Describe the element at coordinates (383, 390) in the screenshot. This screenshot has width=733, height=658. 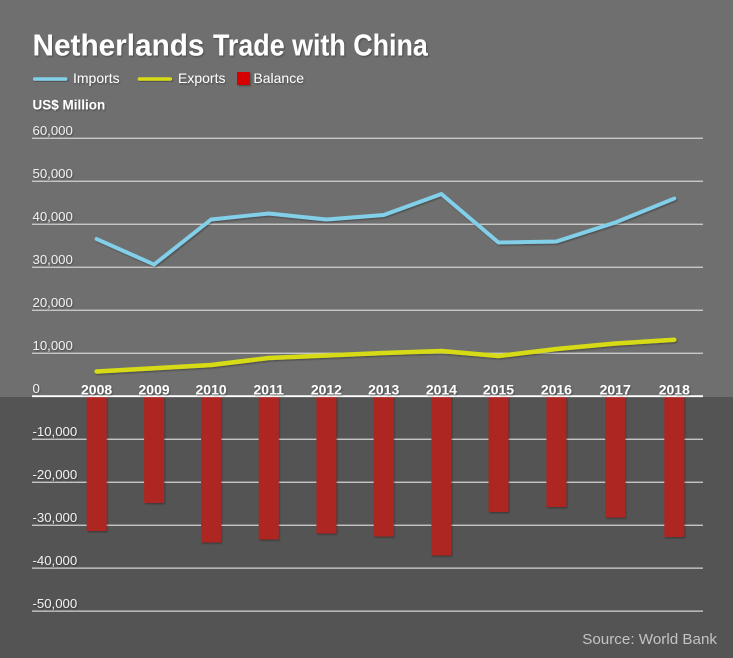
I see `svg-text: 2013` at that location.